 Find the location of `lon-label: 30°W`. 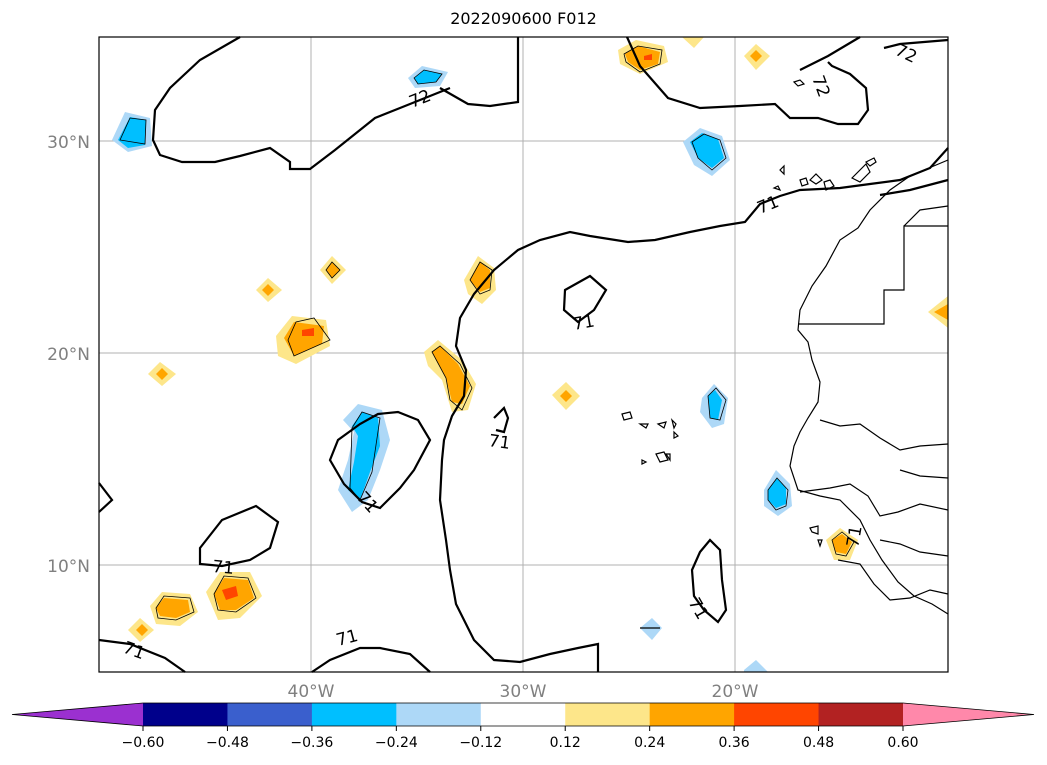

lon-label: 30°W is located at coordinates (523, 692).